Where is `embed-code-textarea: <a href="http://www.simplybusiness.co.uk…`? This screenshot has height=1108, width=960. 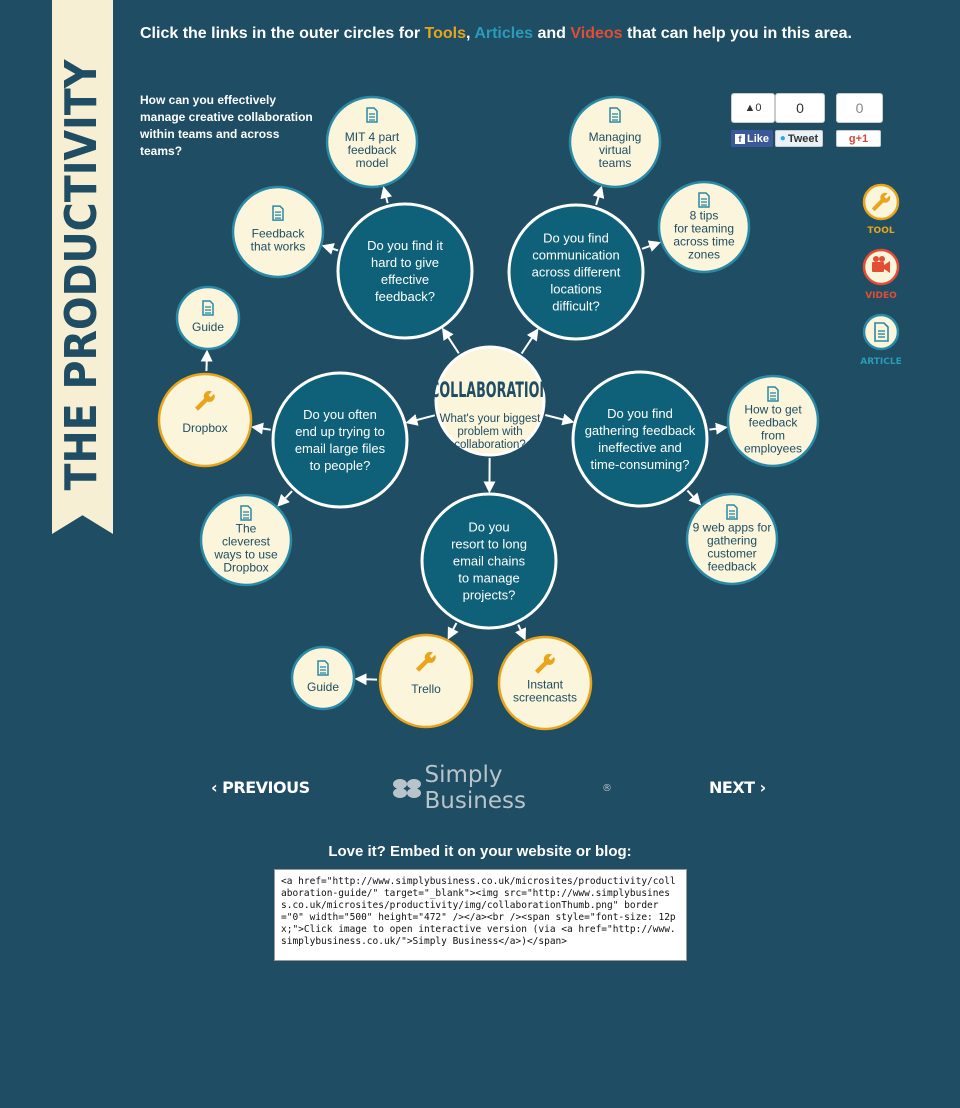 embed-code-textarea: <a href="http://www.simplybusiness.co.uk… is located at coordinates (480, 915).